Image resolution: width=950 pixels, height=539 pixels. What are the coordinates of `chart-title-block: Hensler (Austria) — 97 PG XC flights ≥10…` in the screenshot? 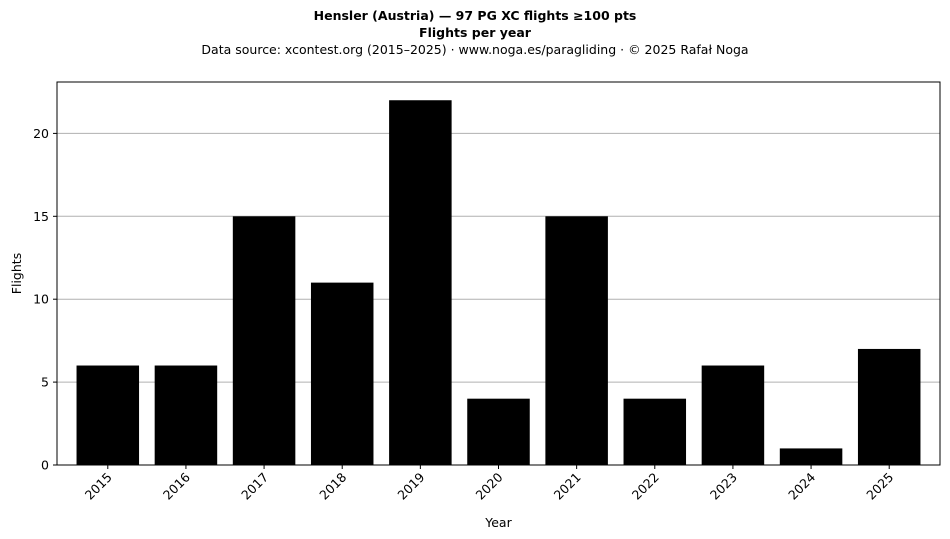 It's located at (475, 33).